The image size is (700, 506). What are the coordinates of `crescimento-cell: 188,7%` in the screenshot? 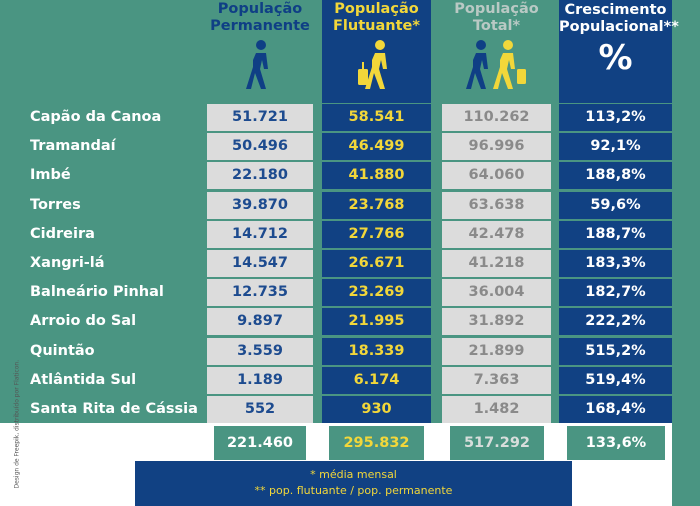 It's located at (615, 234).